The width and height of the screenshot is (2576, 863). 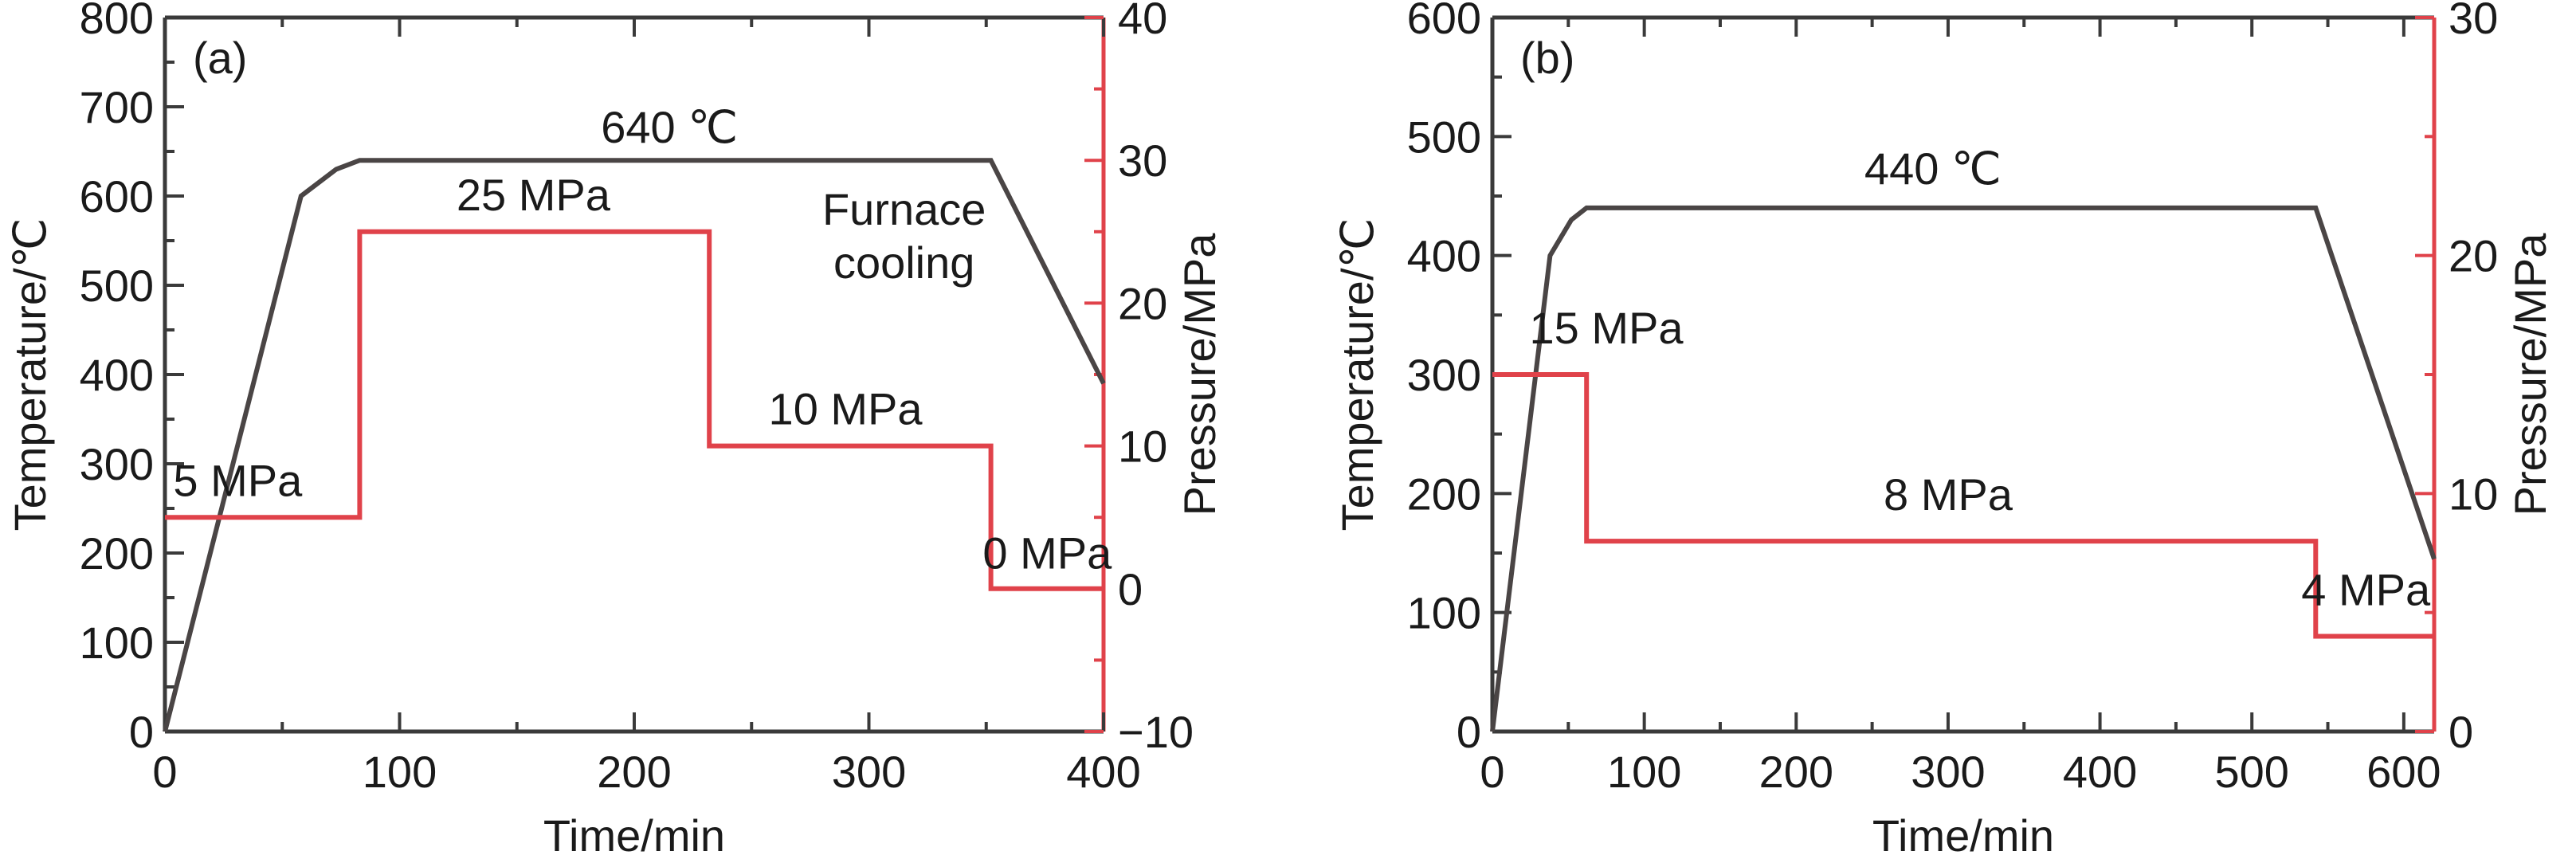 What do you see at coordinates (1933, 169) in the screenshot?
I see `annotation-label: 440 ℃` at bounding box center [1933, 169].